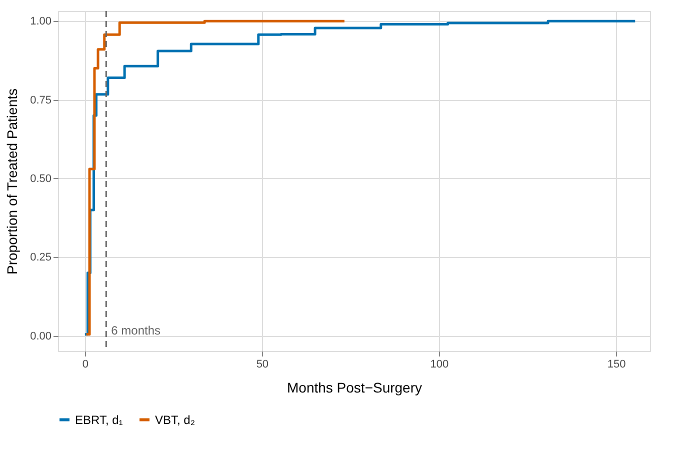 This screenshot has width=674, height=456. What do you see at coordinates (136, 331) in the screenshot?
I see `ref-line-label: 6 months` at bounding box center [136, 331].